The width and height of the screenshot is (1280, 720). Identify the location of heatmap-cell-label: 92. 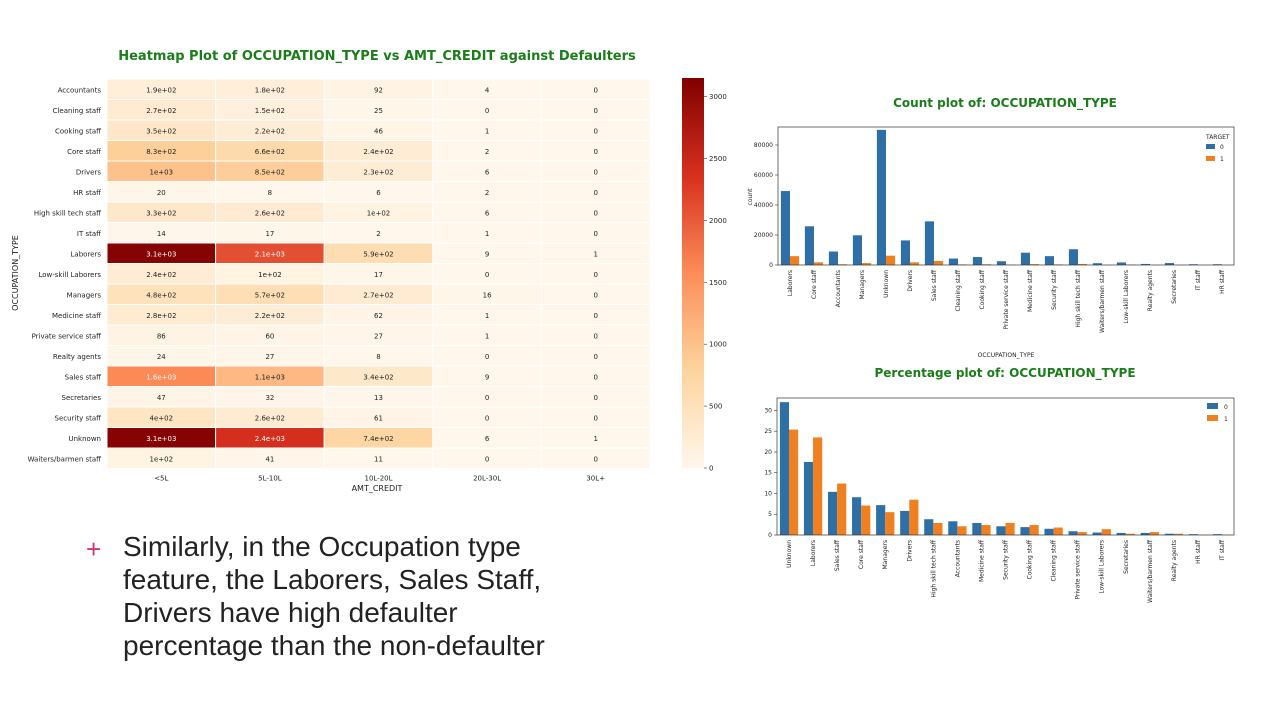
(378, 90).